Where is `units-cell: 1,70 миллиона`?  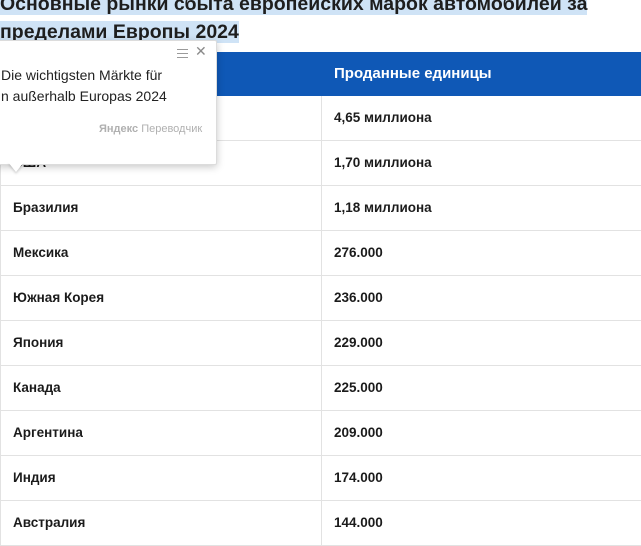
units-cell: 1,70 миллиона is located at coordinates (383, 162).